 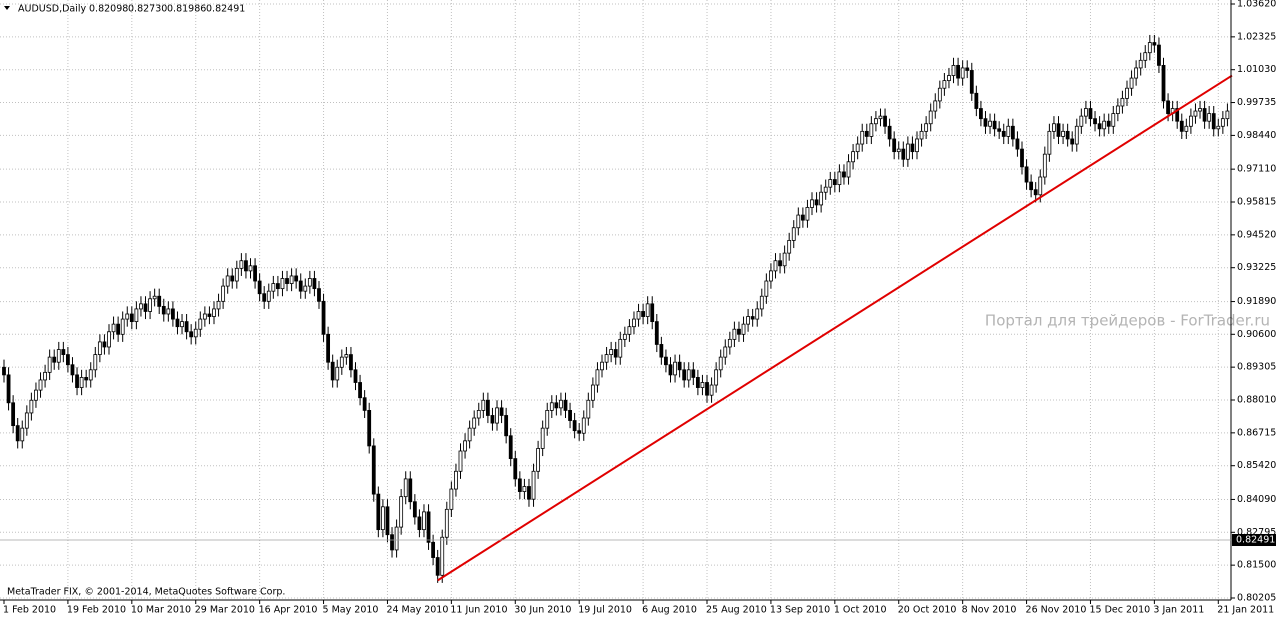 I want to click on x-tick-label: 1 Oct 2010, so click(x=860, y=610).